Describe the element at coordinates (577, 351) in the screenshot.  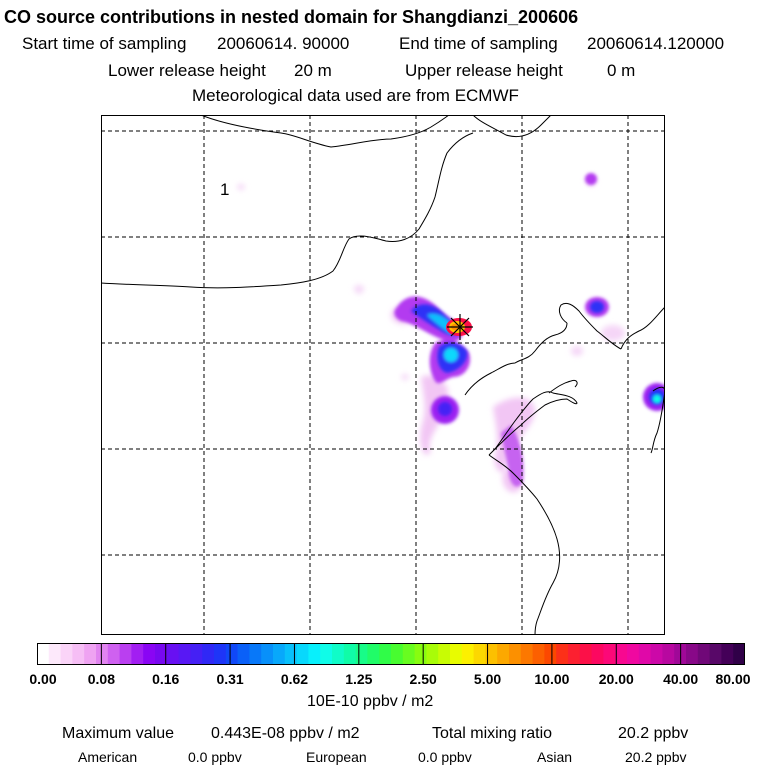
I see `plume-halo-spot3` at that location.